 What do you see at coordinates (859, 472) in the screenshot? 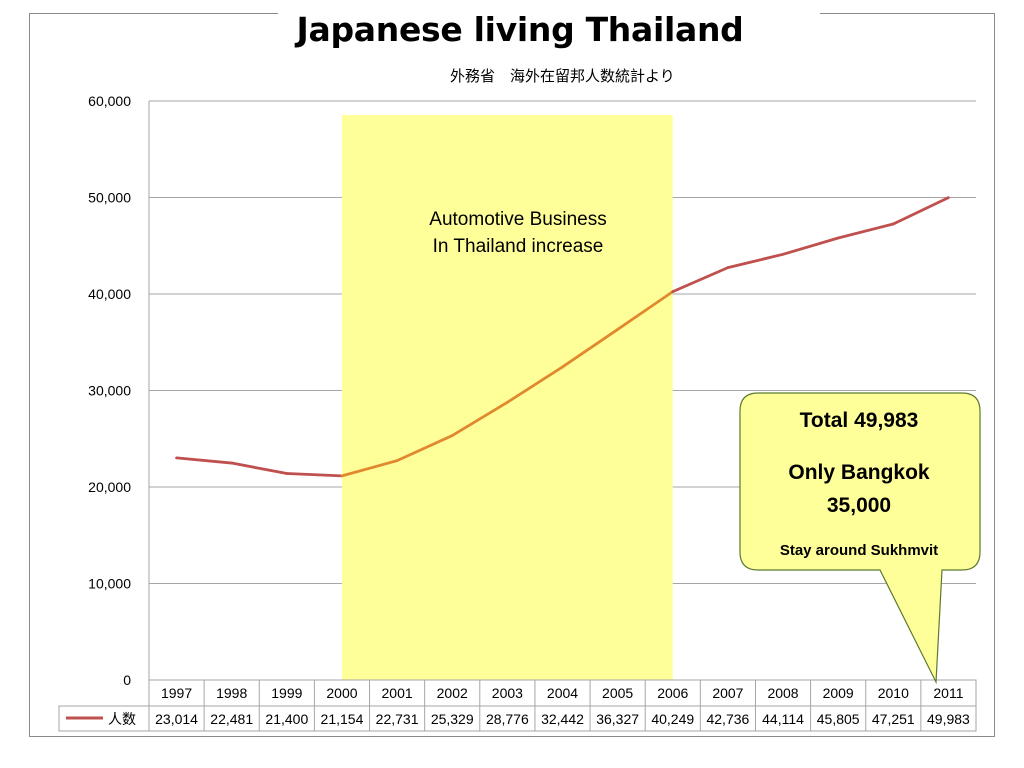
I see `callout-bangkok-label: Only Bangkok` at bounding box center [859, 472].